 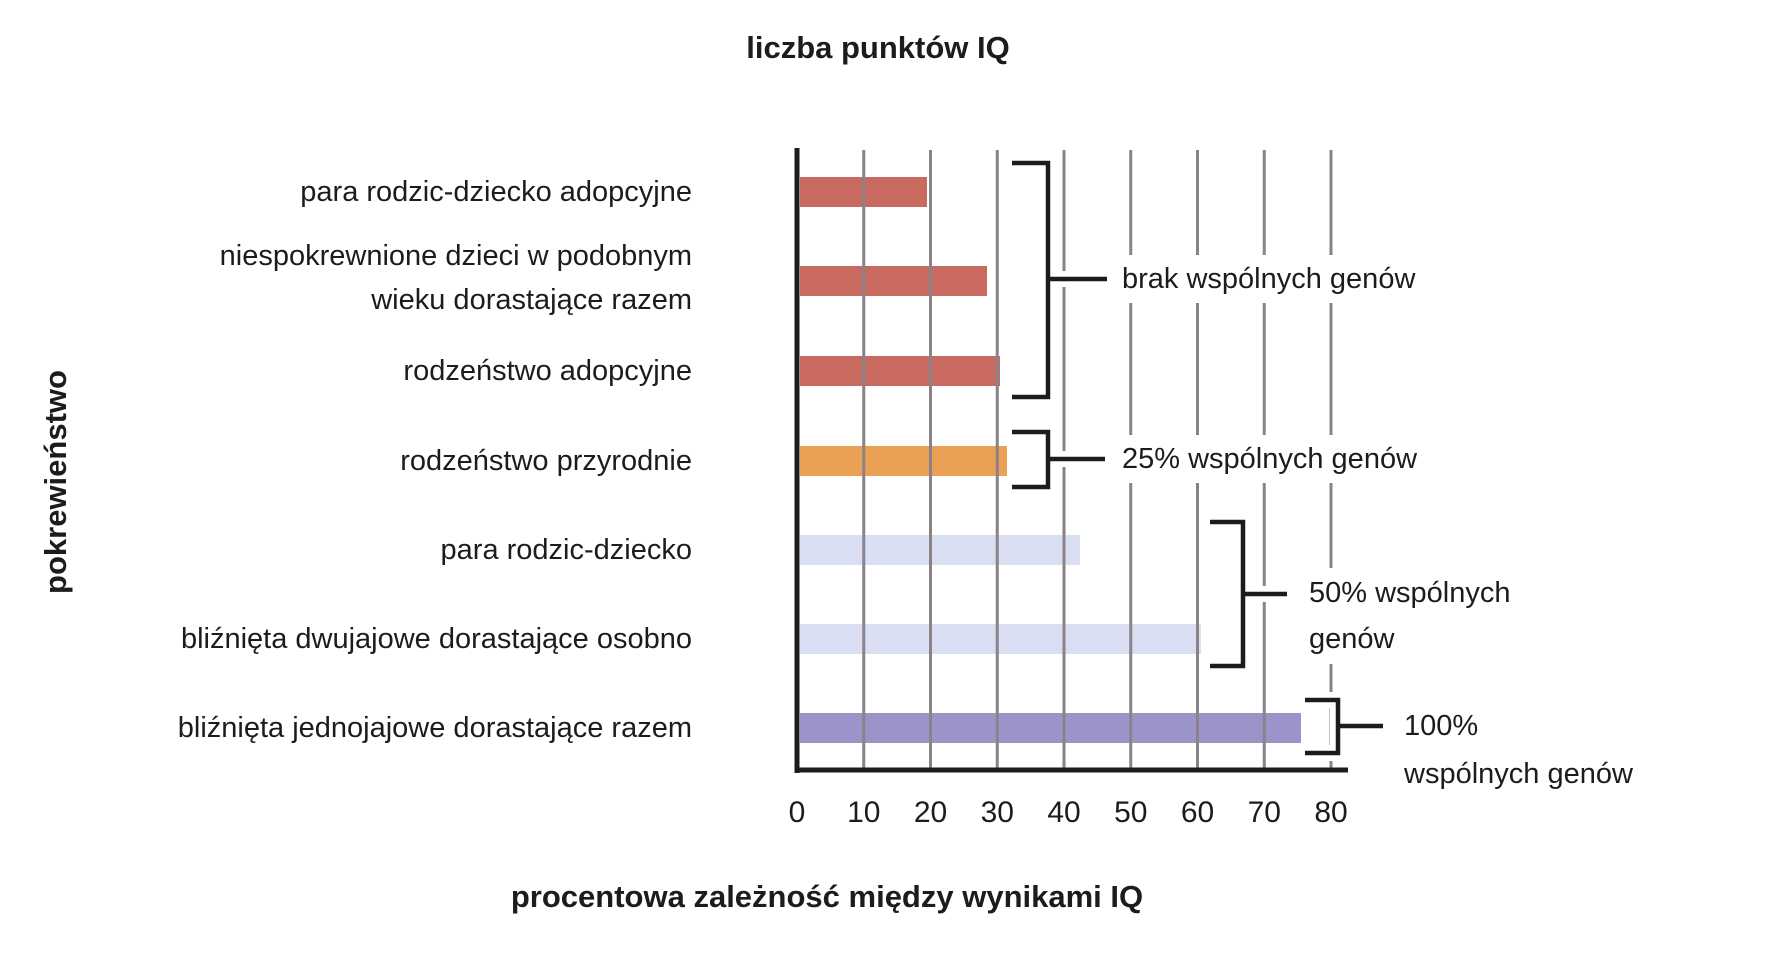 I want to click on x-tick-label-20: 20, so click(x=930, y=812).